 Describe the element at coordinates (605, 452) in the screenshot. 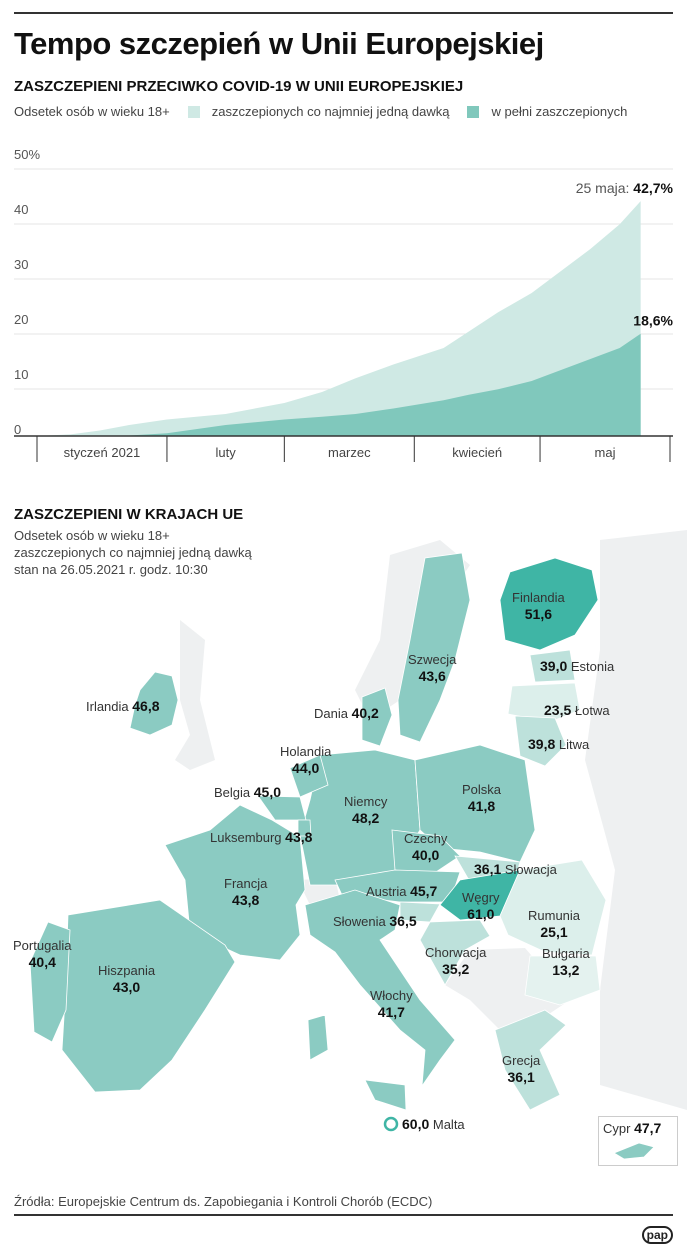

I see `x-tick-label: maj` at that location.